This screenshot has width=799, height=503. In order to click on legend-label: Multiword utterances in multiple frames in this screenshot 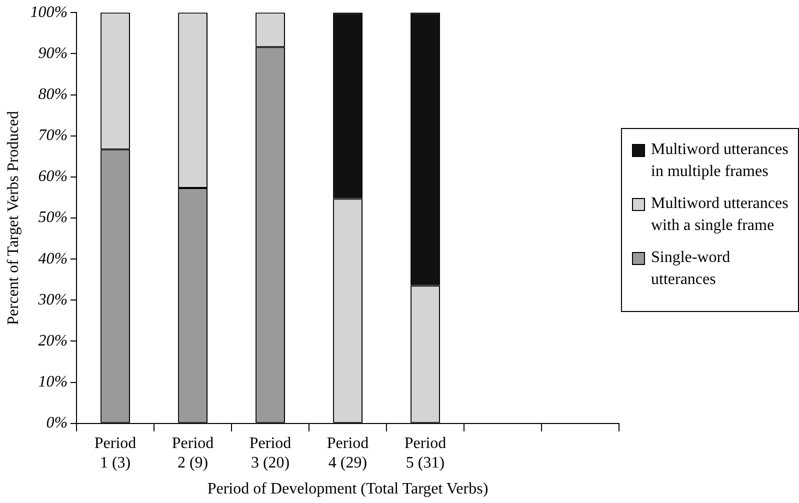, I will do `click(720, 161)`.